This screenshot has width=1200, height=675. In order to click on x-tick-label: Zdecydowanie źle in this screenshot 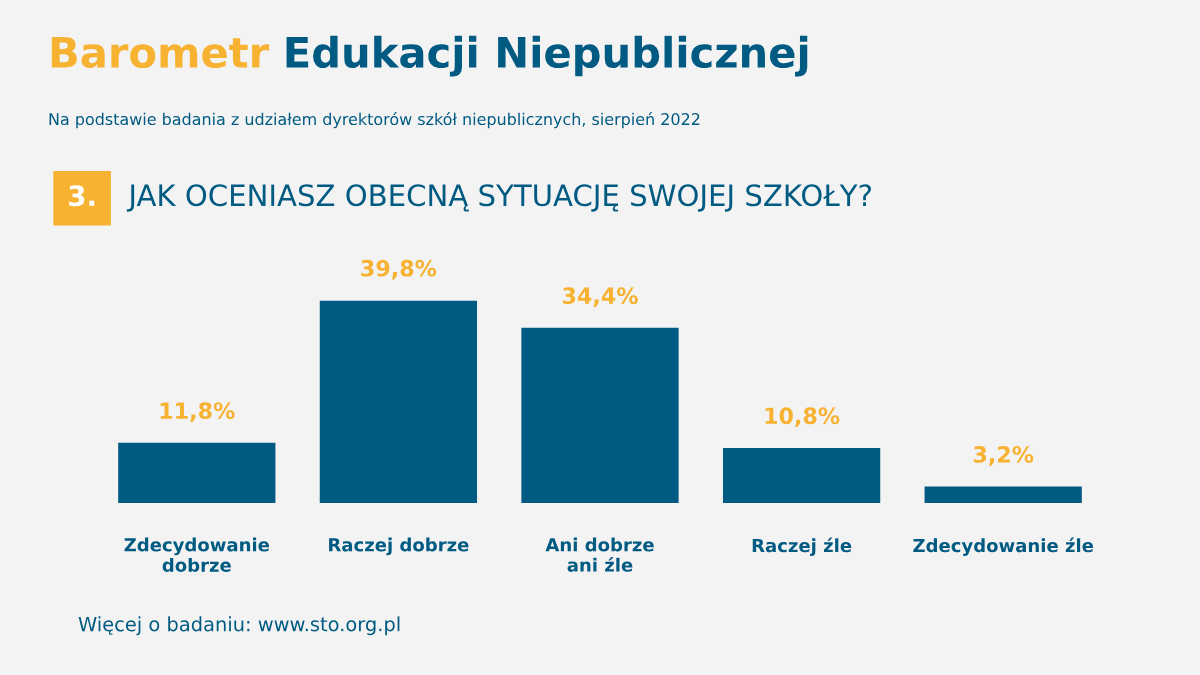, I will do `click(1003, 546)`.